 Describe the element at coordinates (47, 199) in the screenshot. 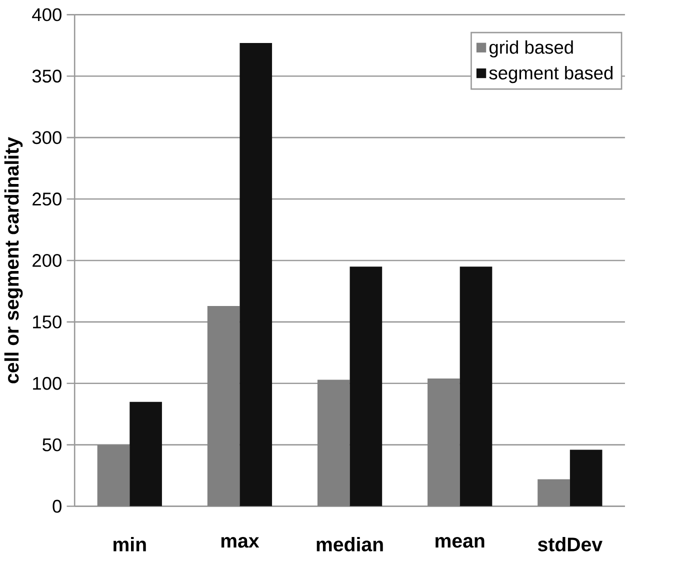

I see `y-tick-label: 250` at that location.